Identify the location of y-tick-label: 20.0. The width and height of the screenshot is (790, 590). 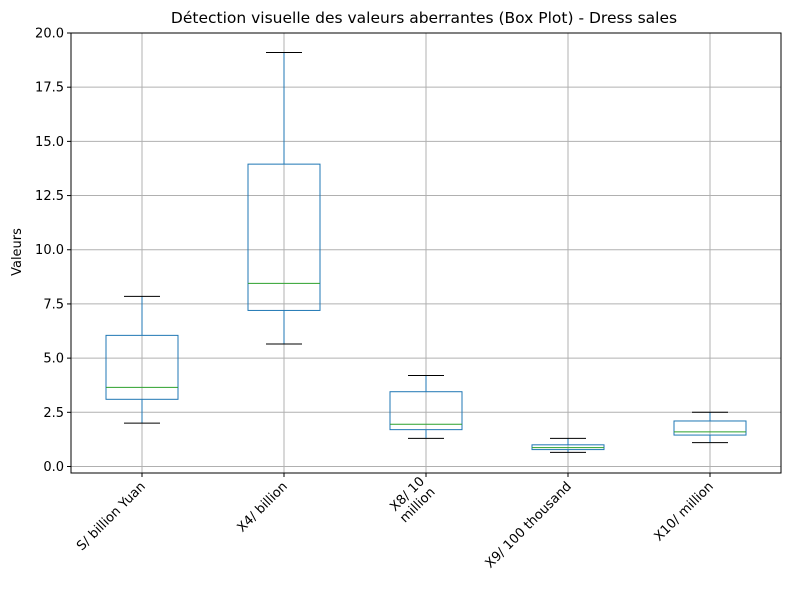
(49, 34).